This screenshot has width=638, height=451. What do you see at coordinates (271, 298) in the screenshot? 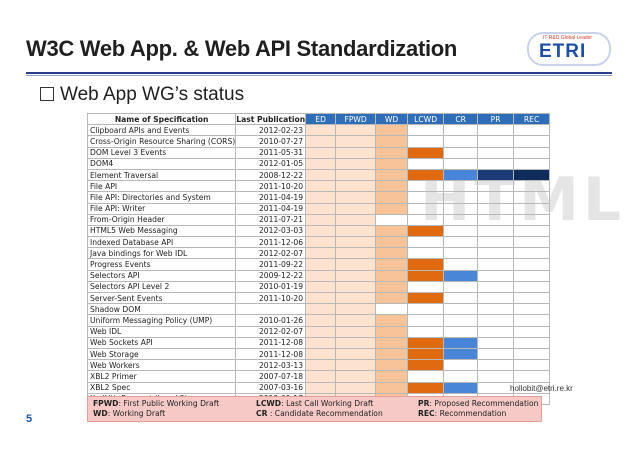
I see `last-publication-date: 2011-10-20` at bounding box center [271, 298].